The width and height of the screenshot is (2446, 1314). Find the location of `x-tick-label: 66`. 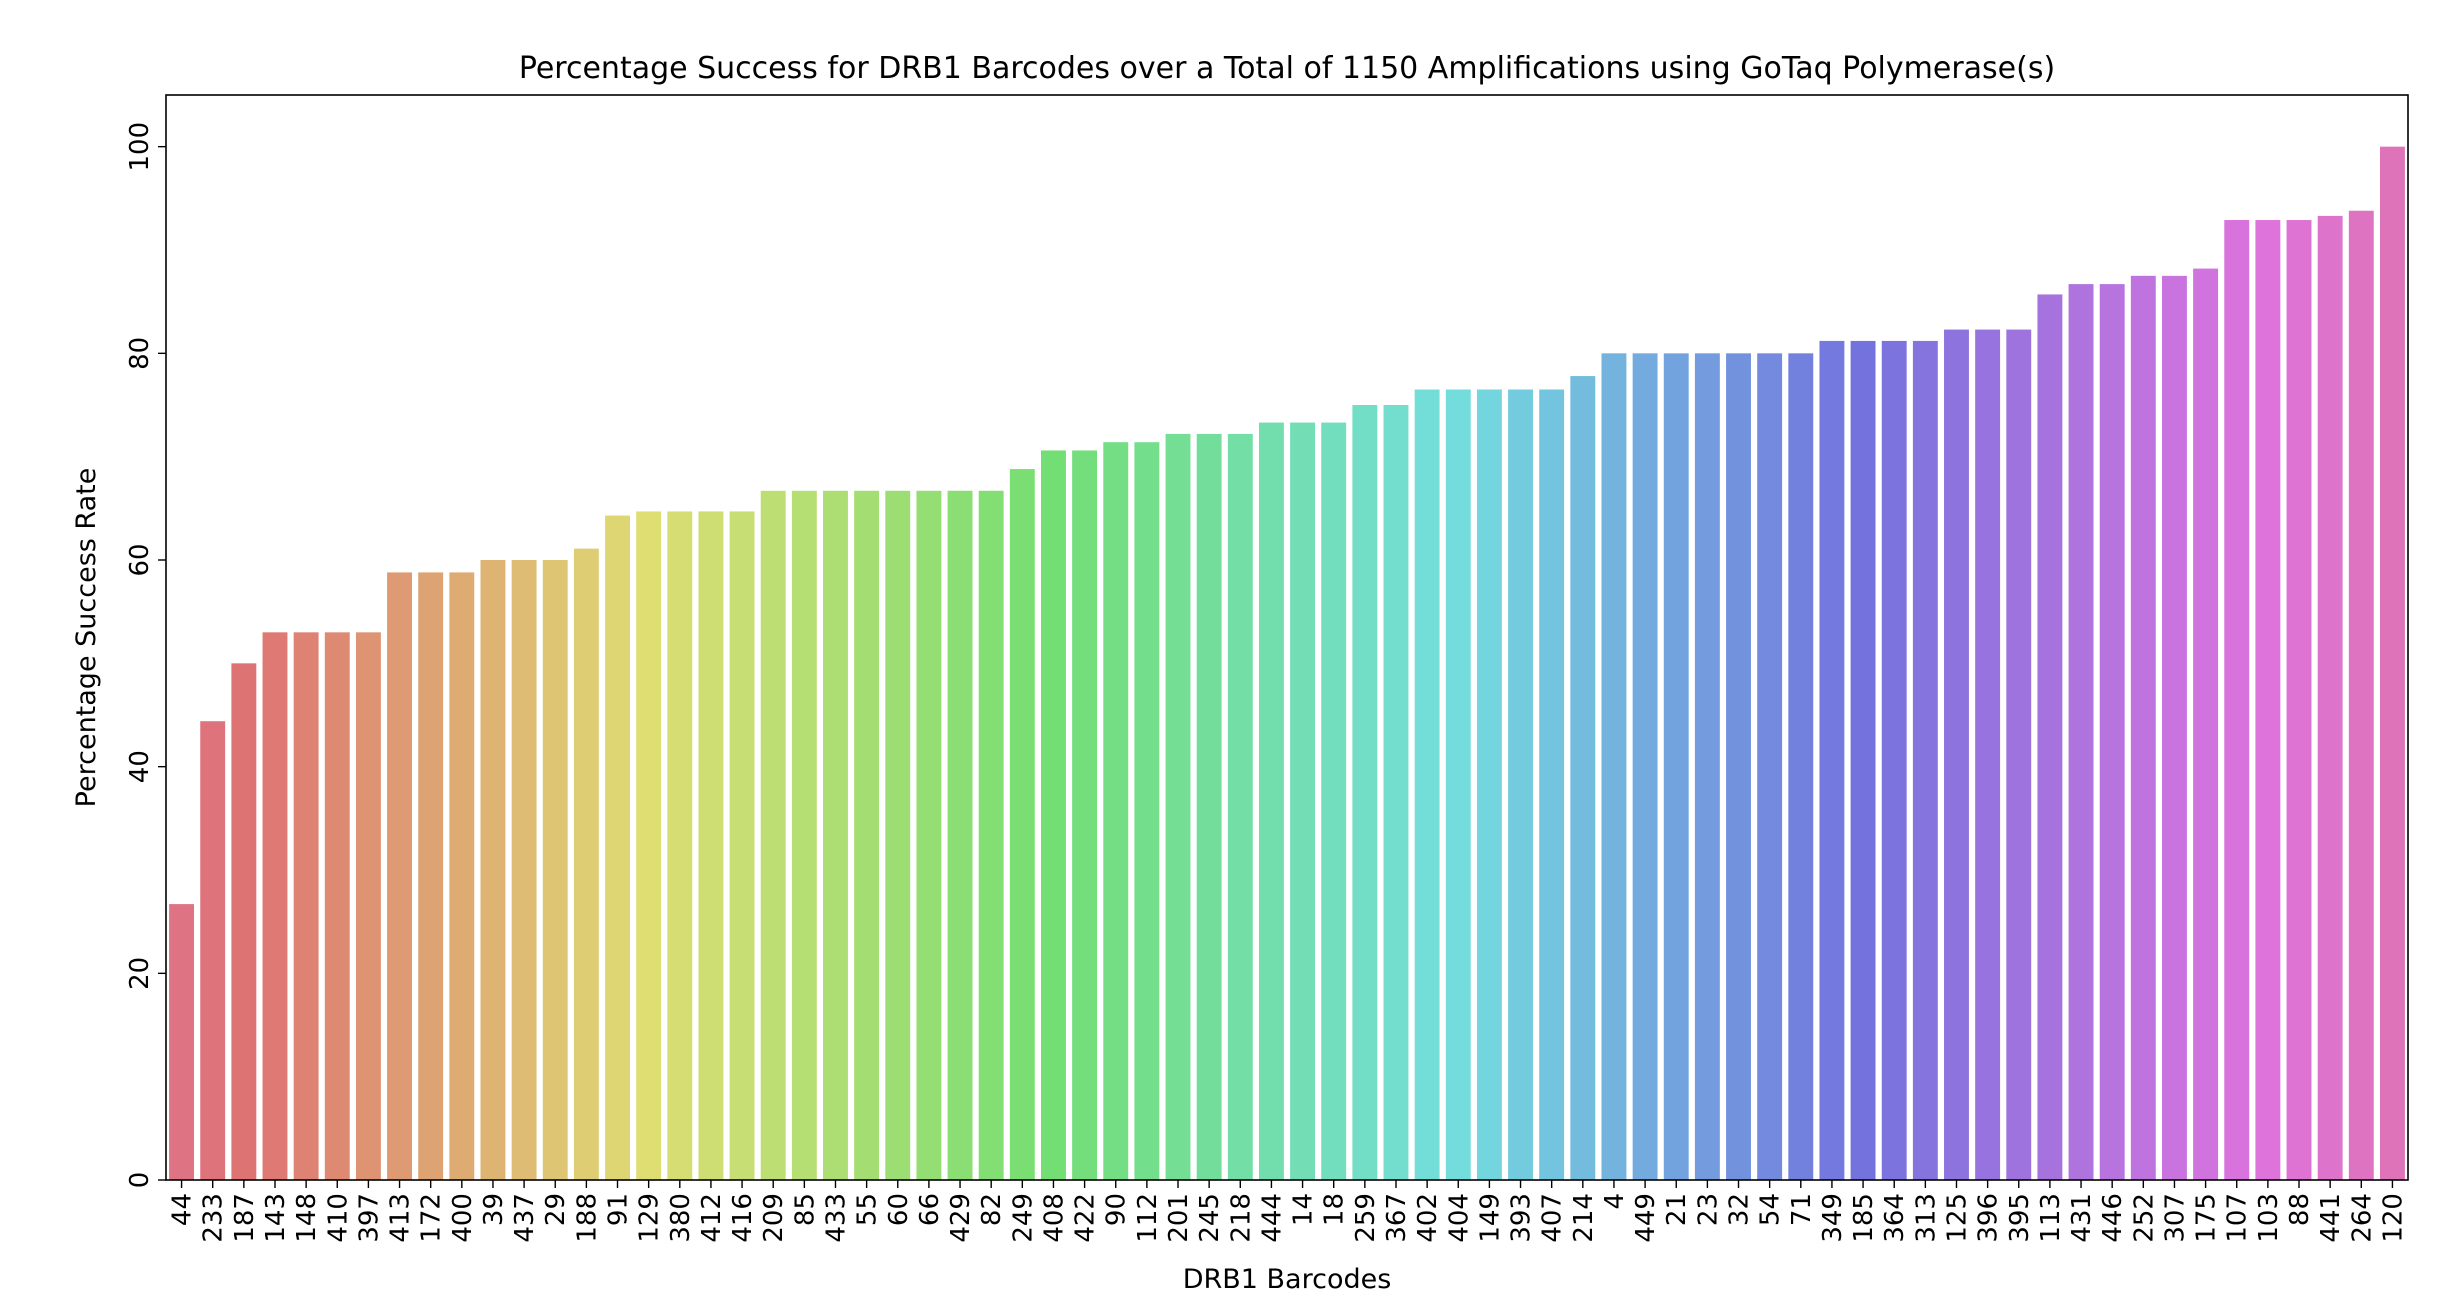

x-tick-label: 66 is located at coordinates (930, 1209).